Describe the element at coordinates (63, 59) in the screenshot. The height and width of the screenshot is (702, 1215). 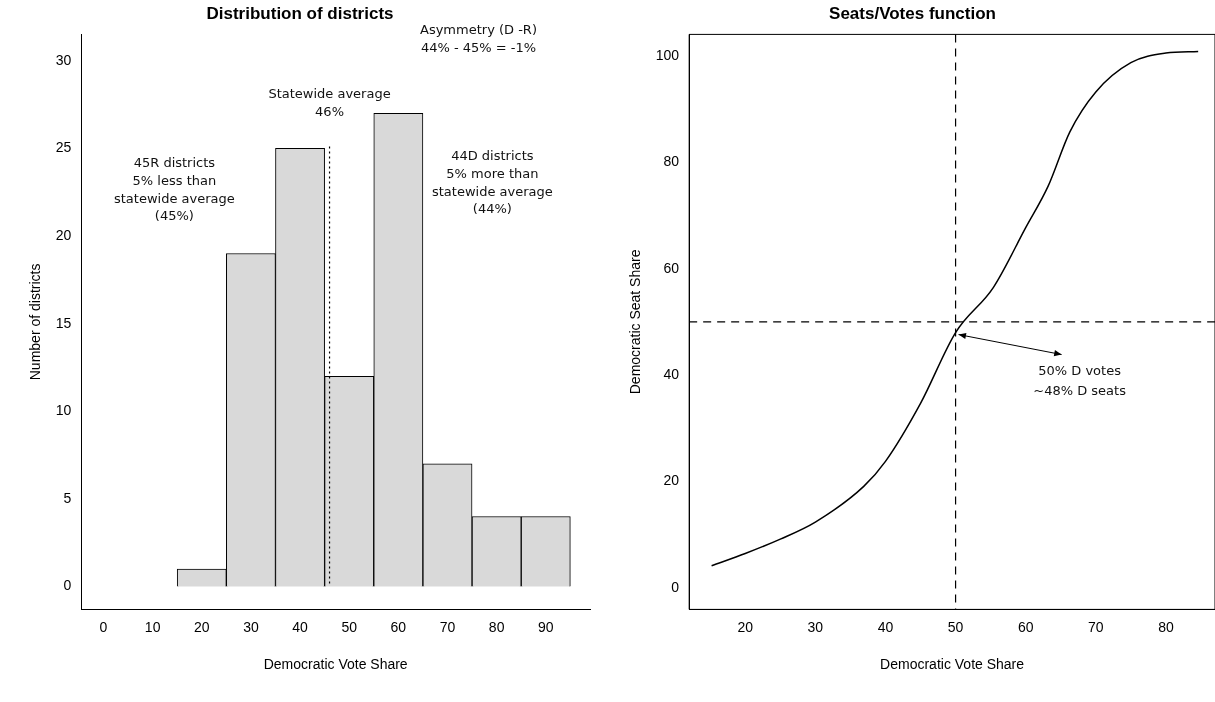
I see `y-tick-label: 30` at that location.